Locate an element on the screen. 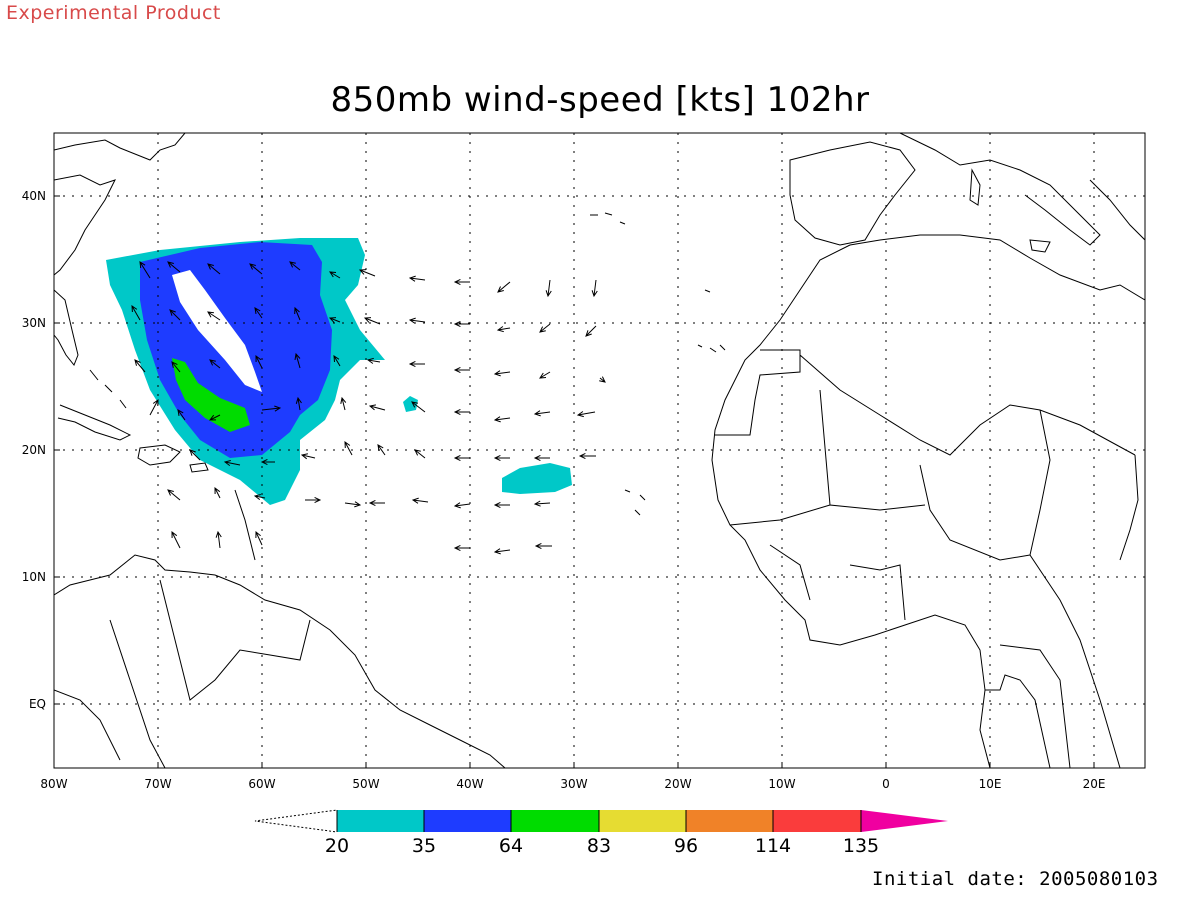 The height and width of the screenshot is (900, 1200). sardinia-corsica is located at coordinates (975, 187).